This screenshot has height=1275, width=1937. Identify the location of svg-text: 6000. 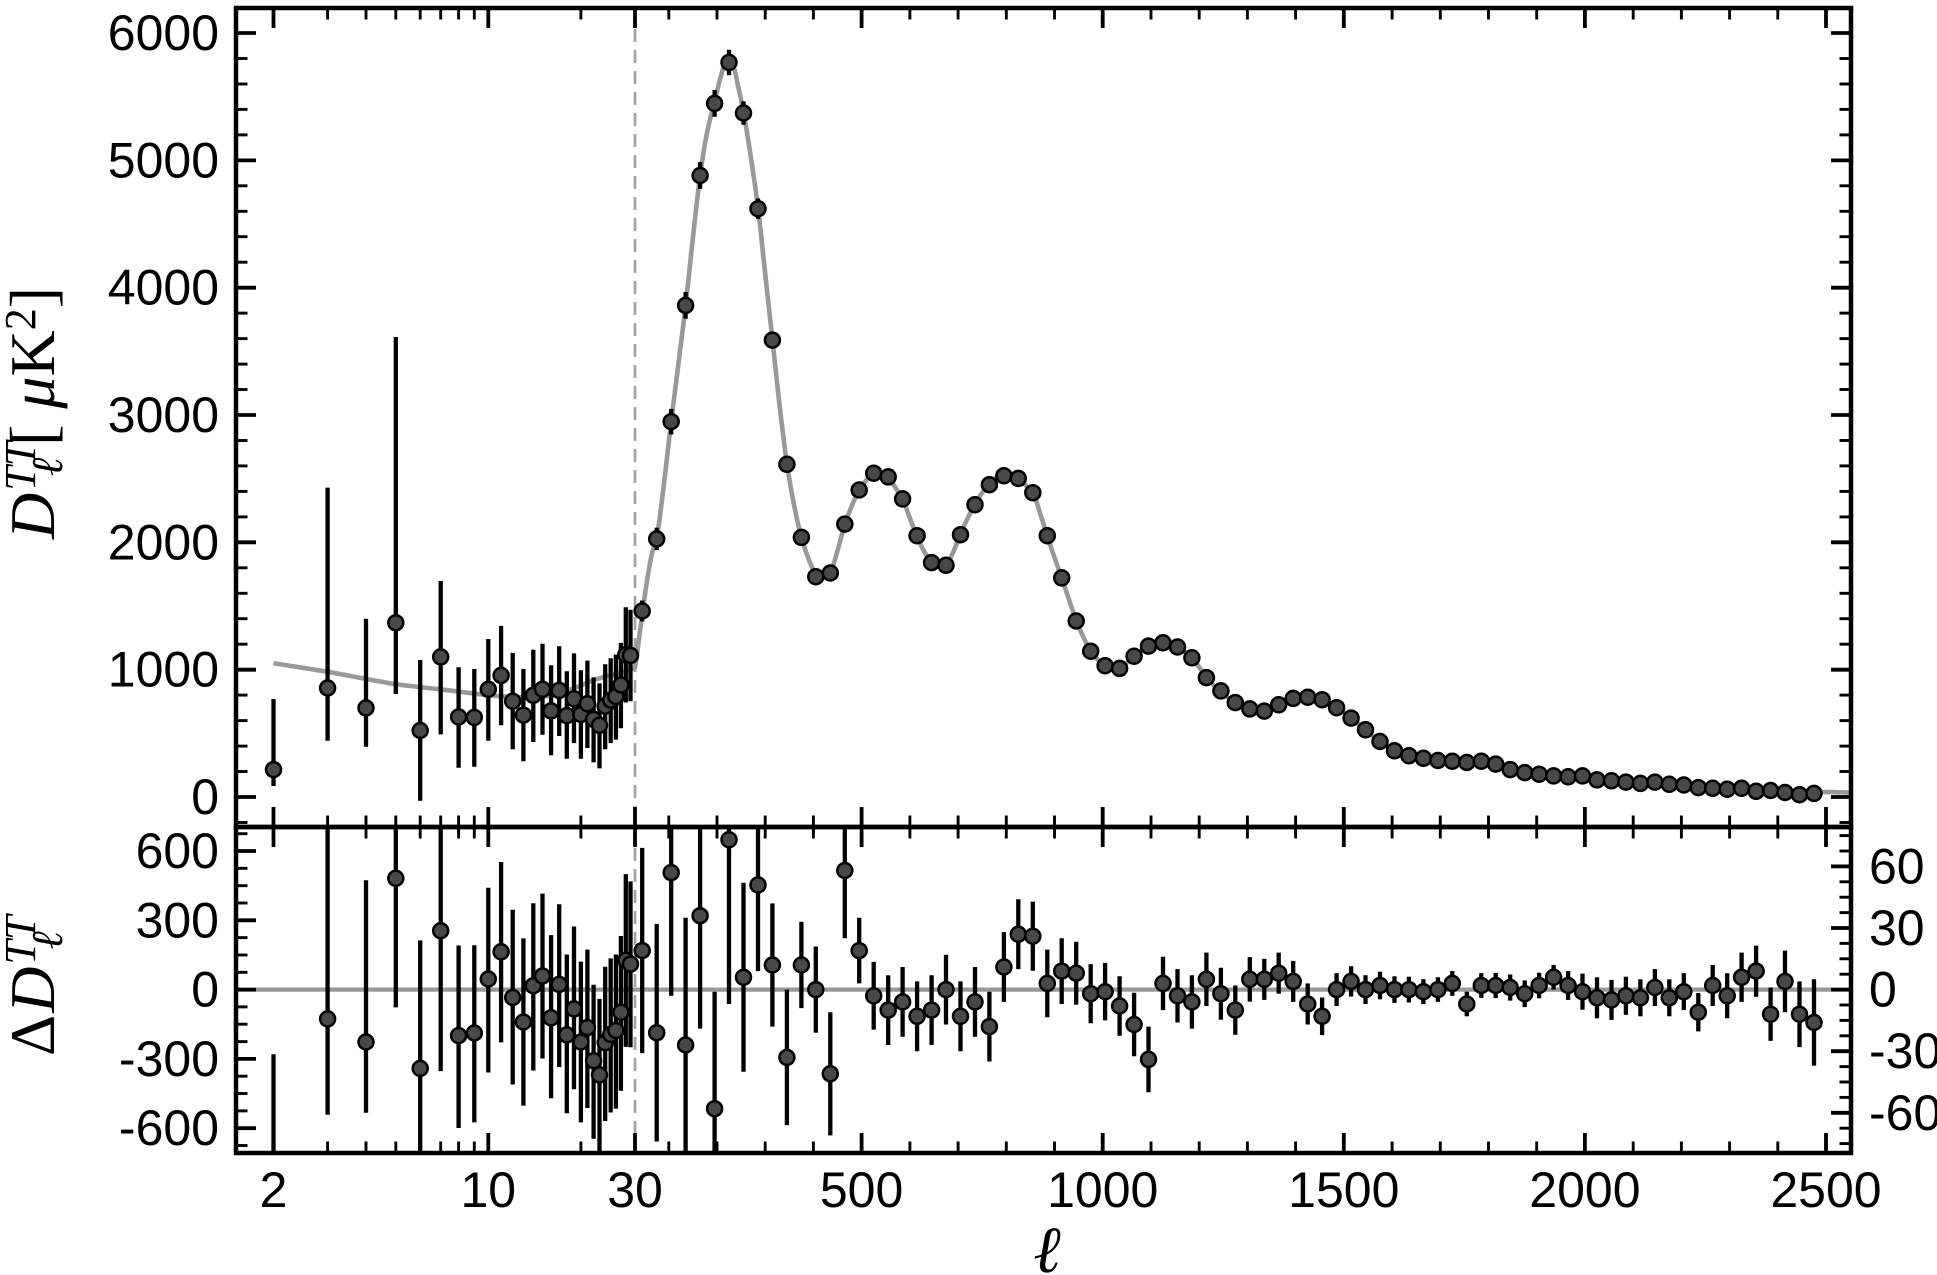
(163, 33).